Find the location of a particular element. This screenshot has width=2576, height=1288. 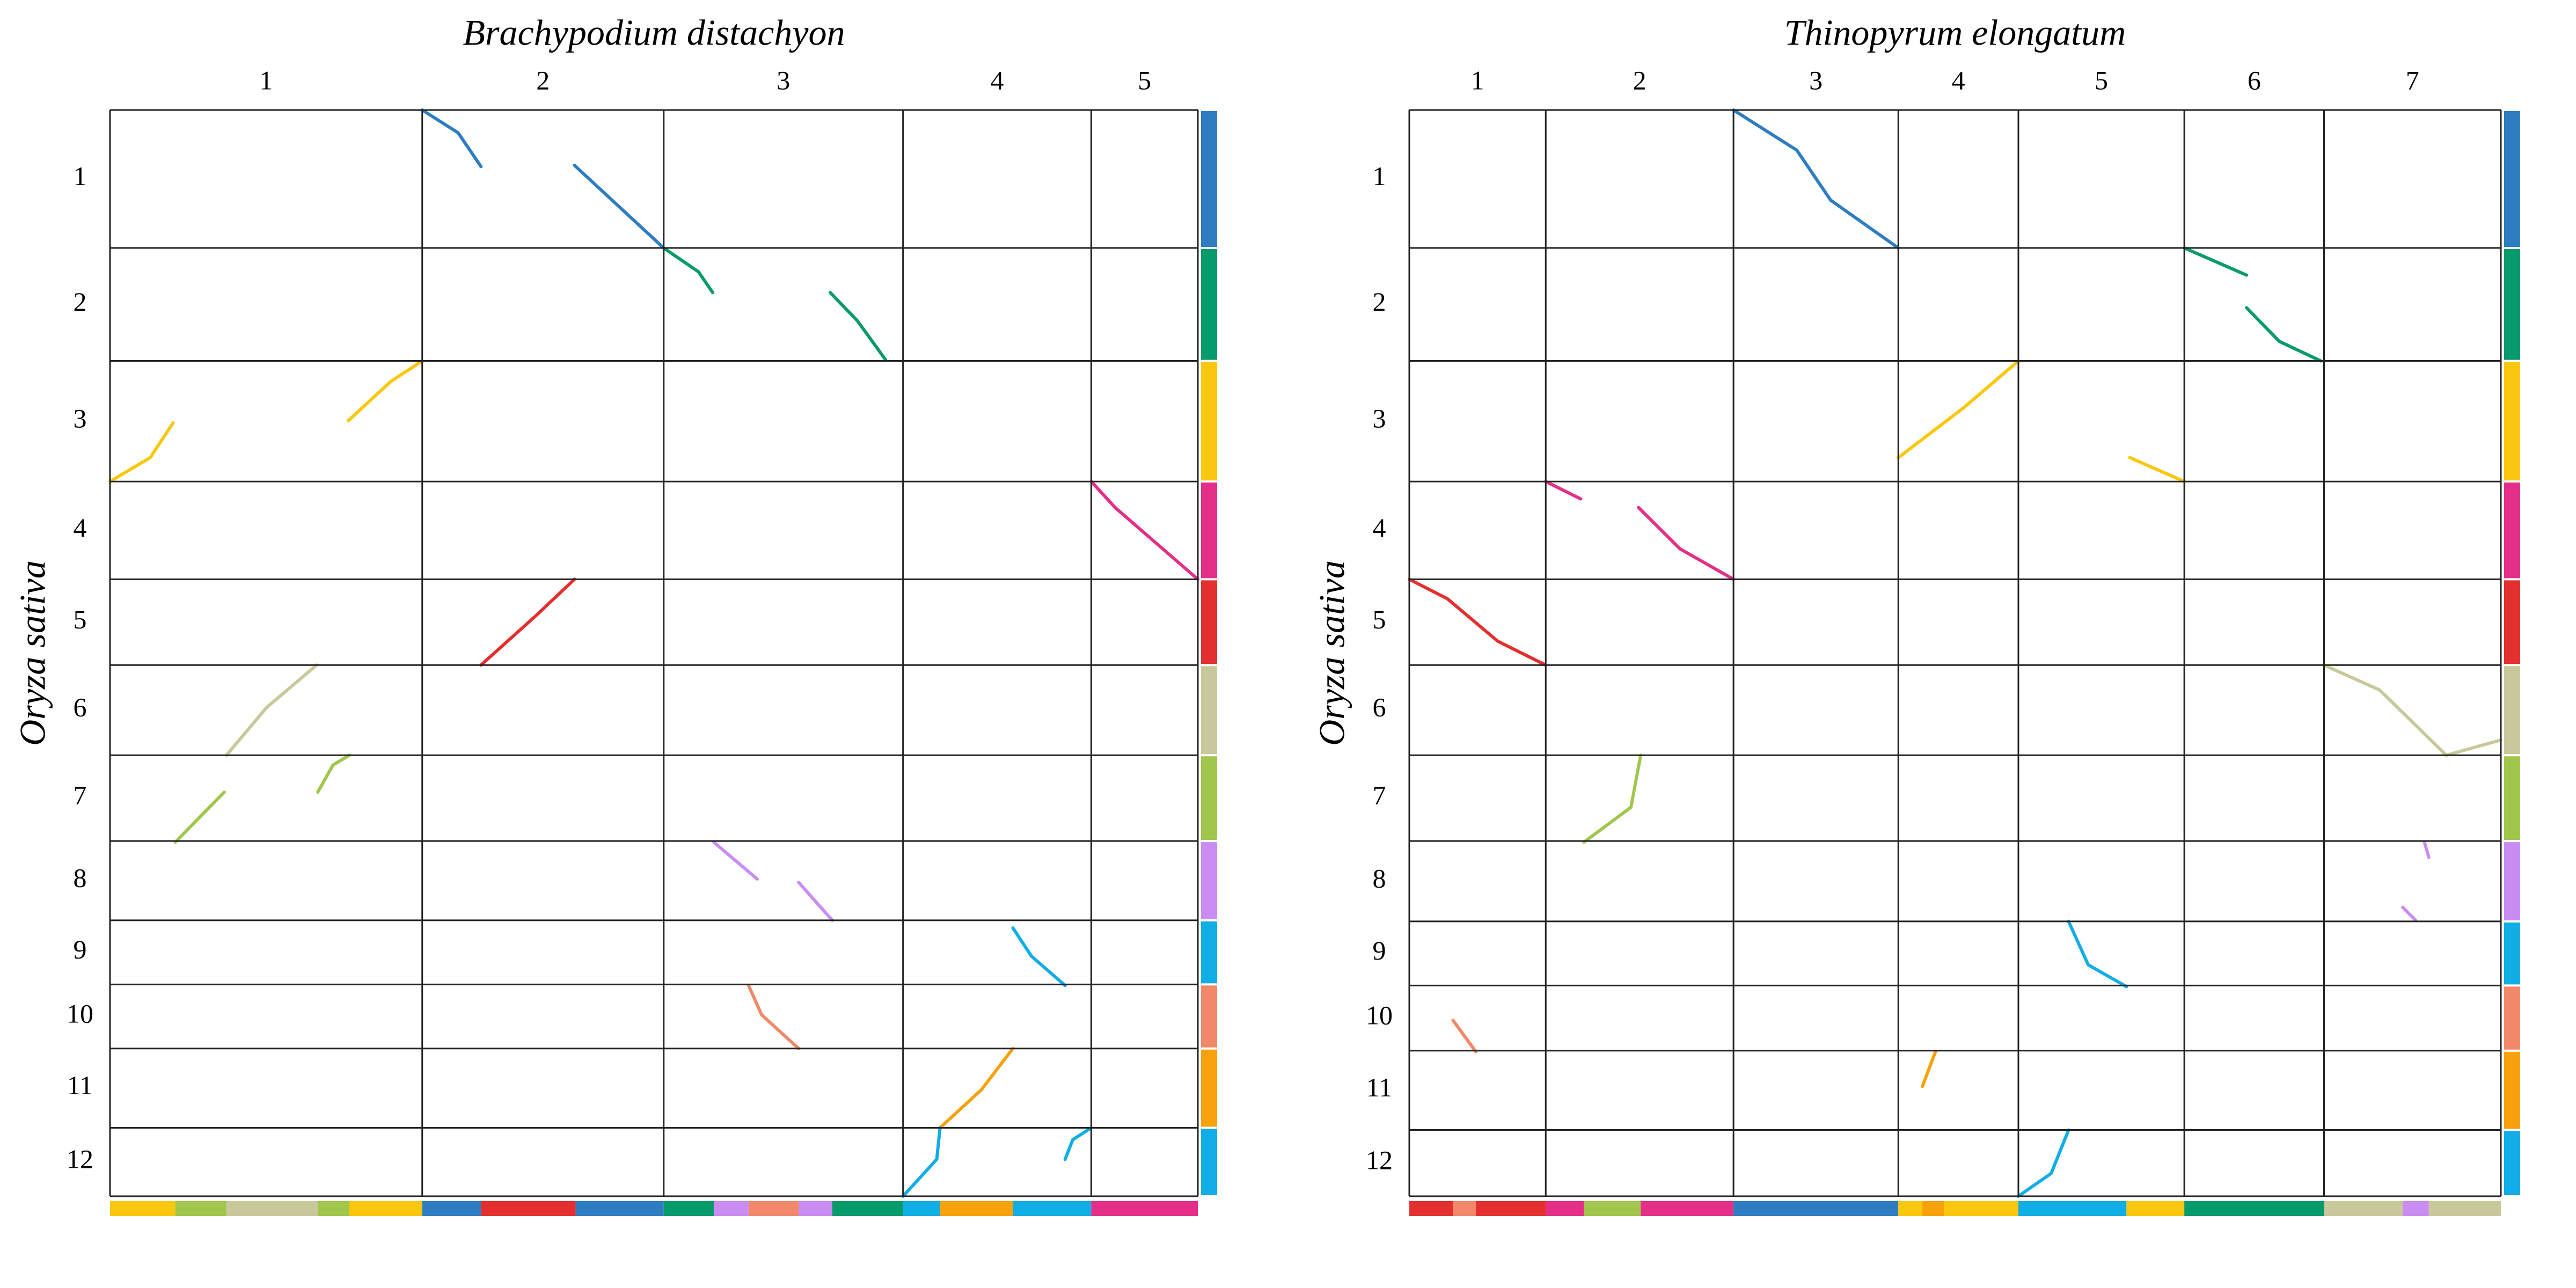

y-axis-label: Oryza sativa is located at coordinates (1332, 653).